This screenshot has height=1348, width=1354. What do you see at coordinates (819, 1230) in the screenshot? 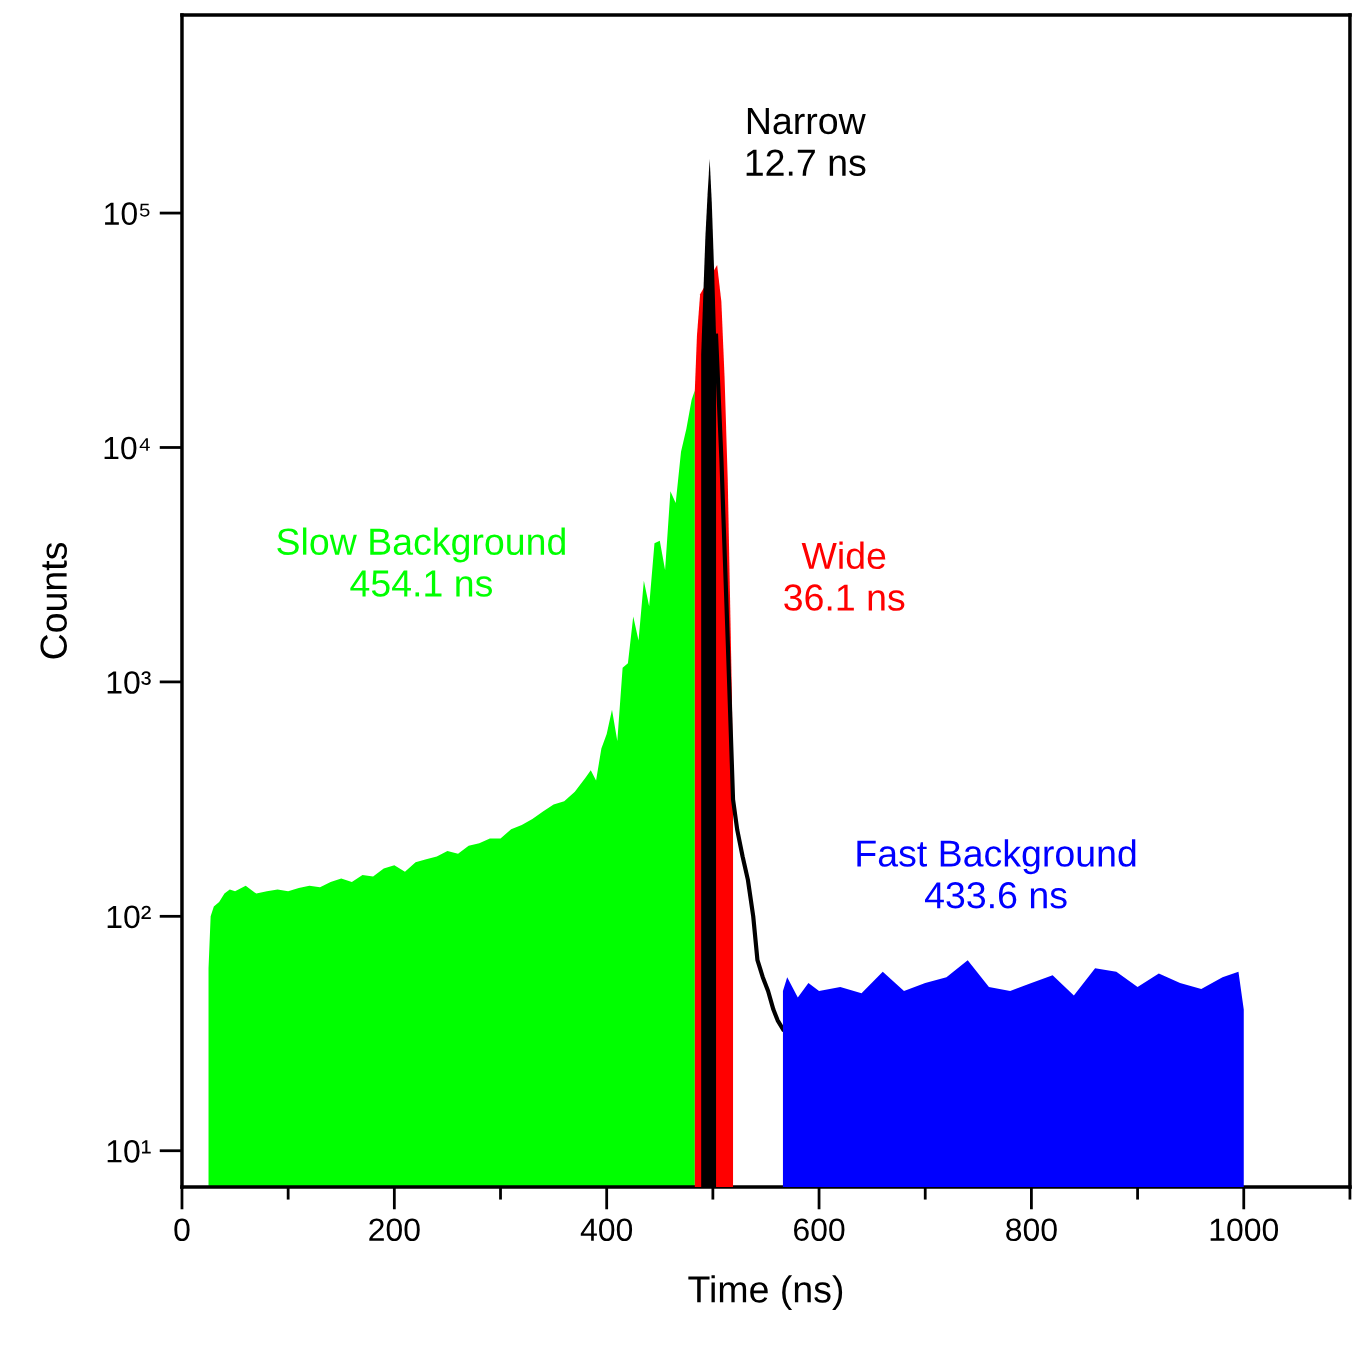
I see `x-tick-label: 600` at bounding box center [819, 1230].